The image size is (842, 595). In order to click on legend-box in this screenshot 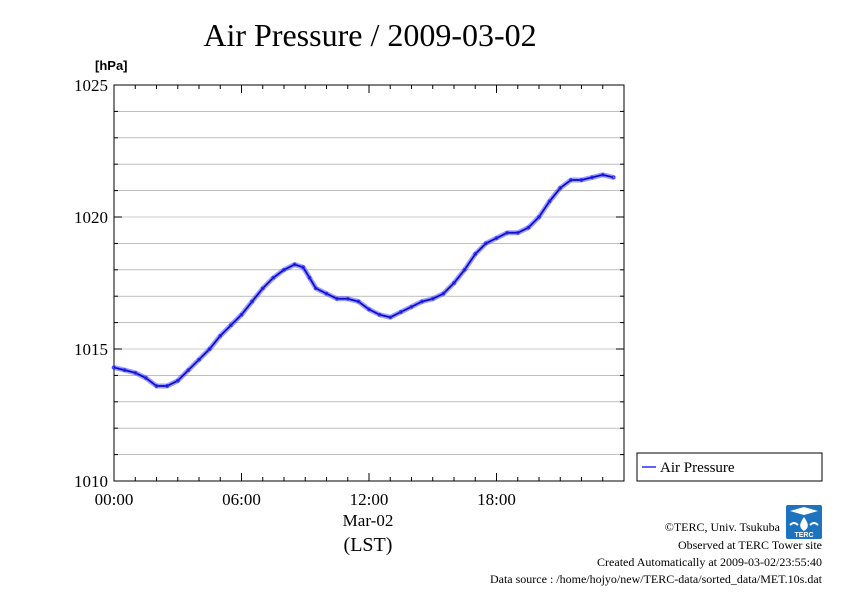, I will do `click(729, 467)`.